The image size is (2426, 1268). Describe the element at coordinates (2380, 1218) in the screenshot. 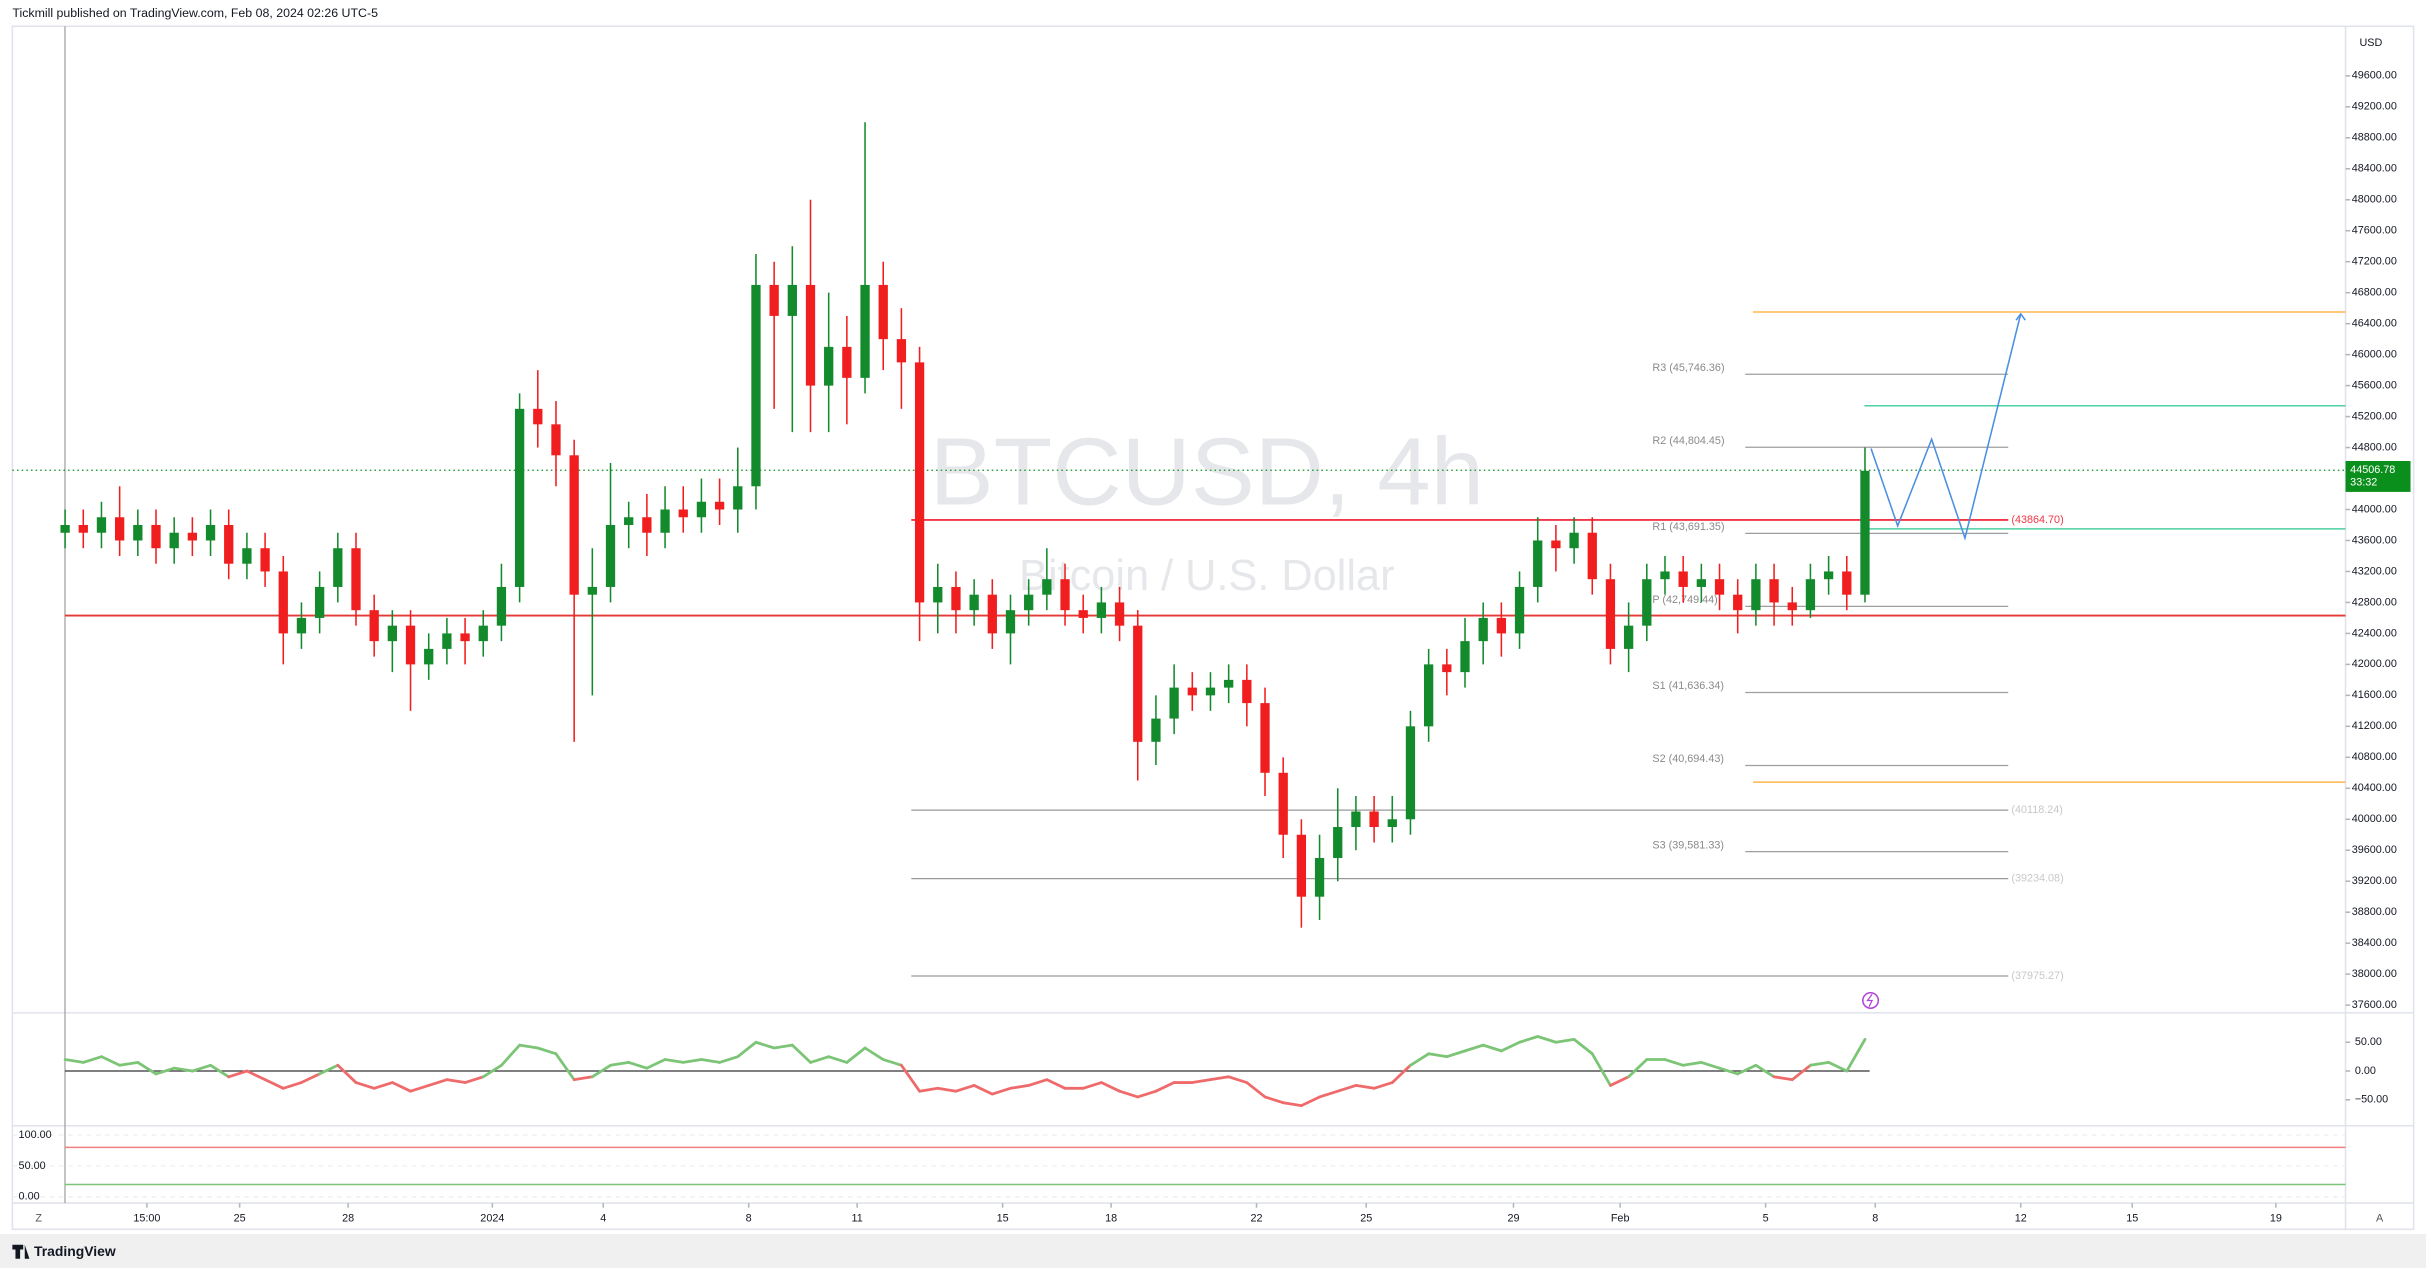

I see `right-button: A` at that location.